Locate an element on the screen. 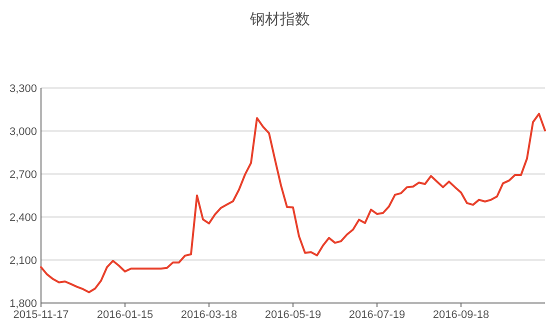 This screenshot has width=554, height=331. y-tick-label: 2,100 is located at coordinates (23, 261).